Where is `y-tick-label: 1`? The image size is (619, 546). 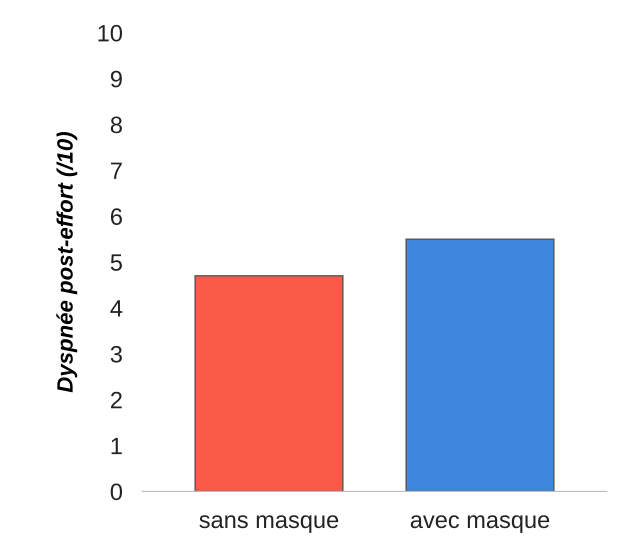 y-tick-label: 1 is located at coordinates (117, 446).